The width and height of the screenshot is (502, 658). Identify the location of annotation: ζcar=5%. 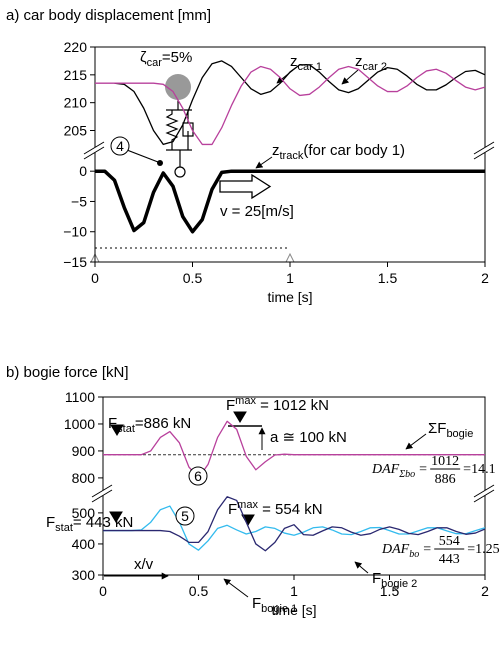
(166, 59).